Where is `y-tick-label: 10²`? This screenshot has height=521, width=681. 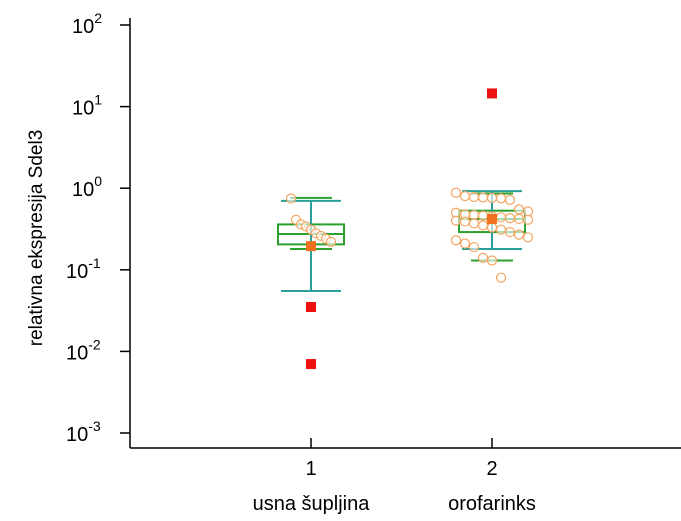
y-tick-label: 10² is located at coordinates (87, 24).